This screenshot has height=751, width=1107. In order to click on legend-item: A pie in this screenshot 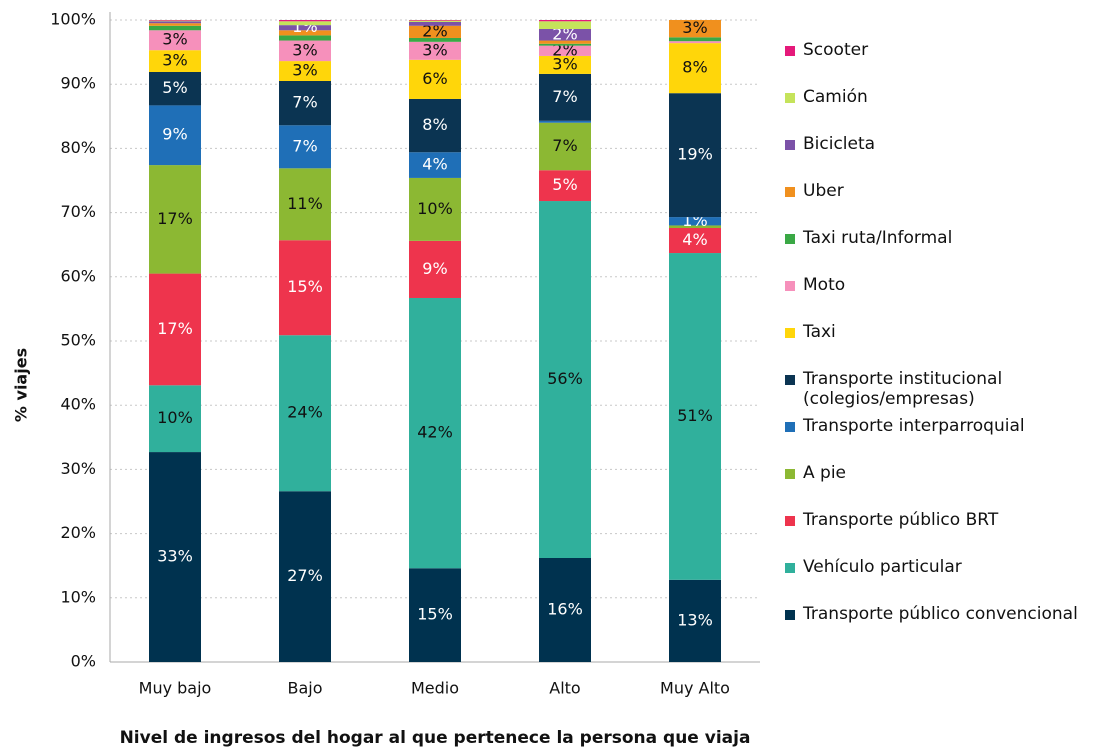, I will do `click(815, 473)`.